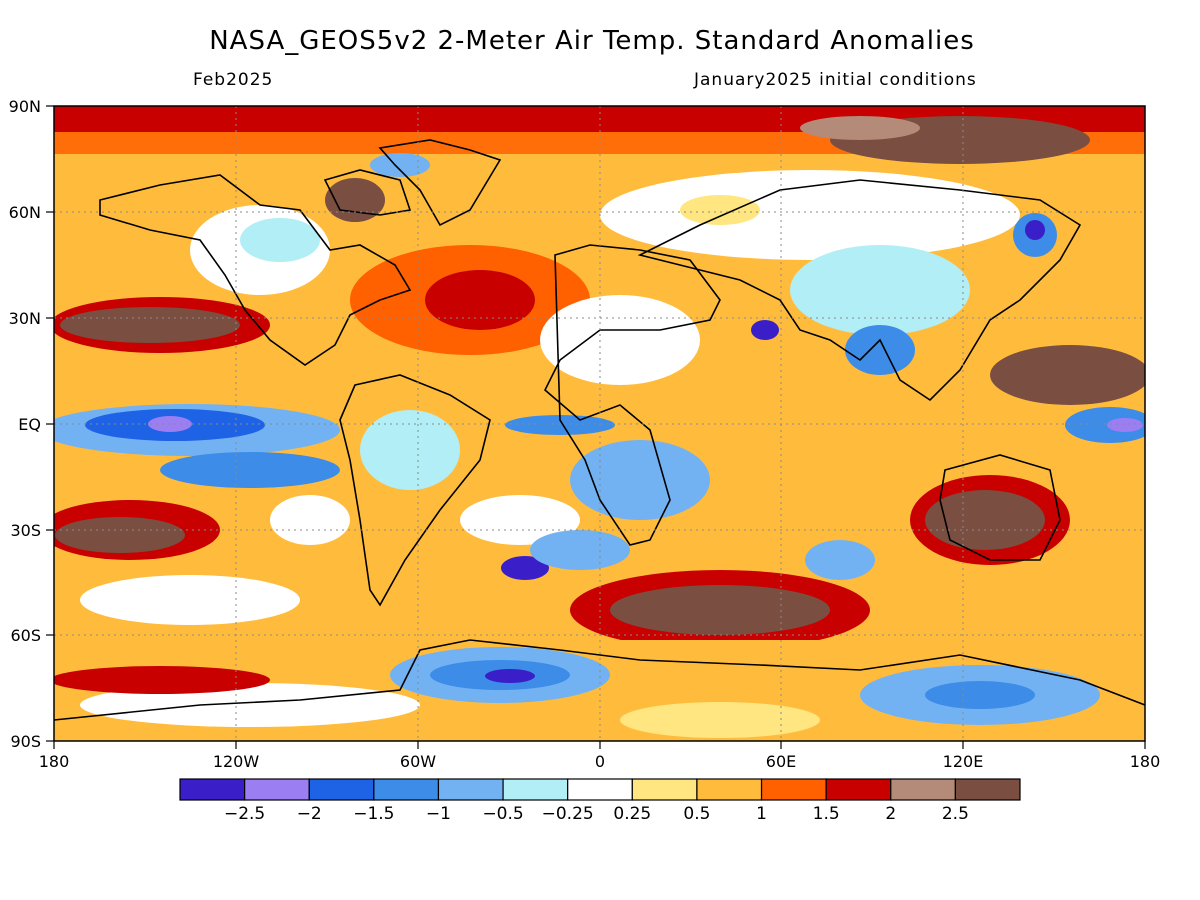 This screenshot has width=1200, height=900. Describe the element at coordinates (781, 761) in the screenshot. I see `lon-tick-label: 60E` at that location.